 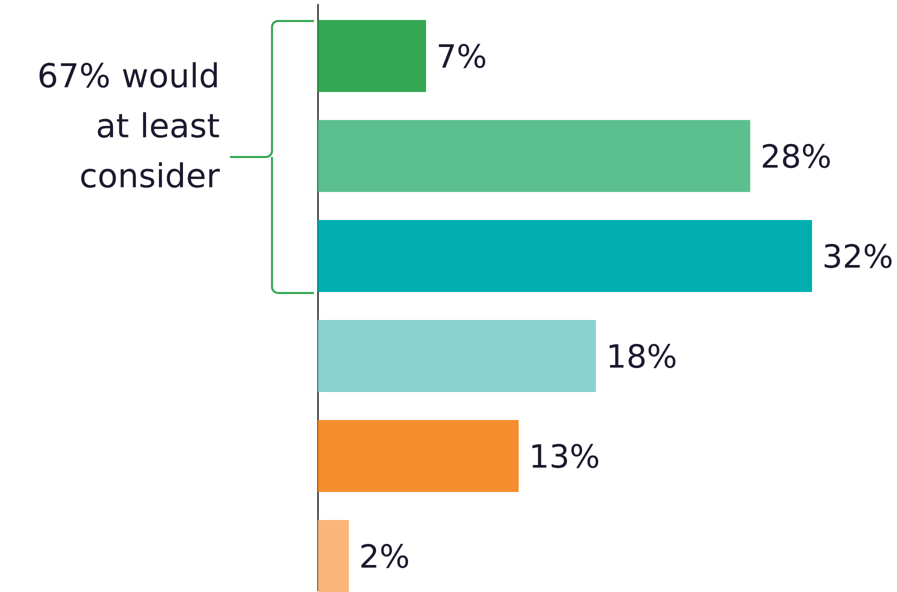 What do you see at coordinates (643, 356) in the screenshot?
I see `data-label: 18%` at bounding box center [643, 356].